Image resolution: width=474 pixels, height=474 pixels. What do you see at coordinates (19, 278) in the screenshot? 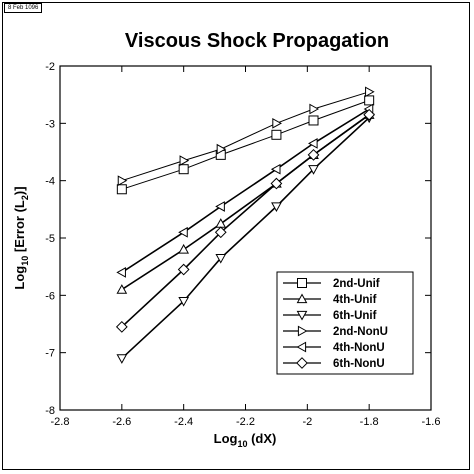
I see `y-axis-label-pre: Log` at bounding box center [19, 278].